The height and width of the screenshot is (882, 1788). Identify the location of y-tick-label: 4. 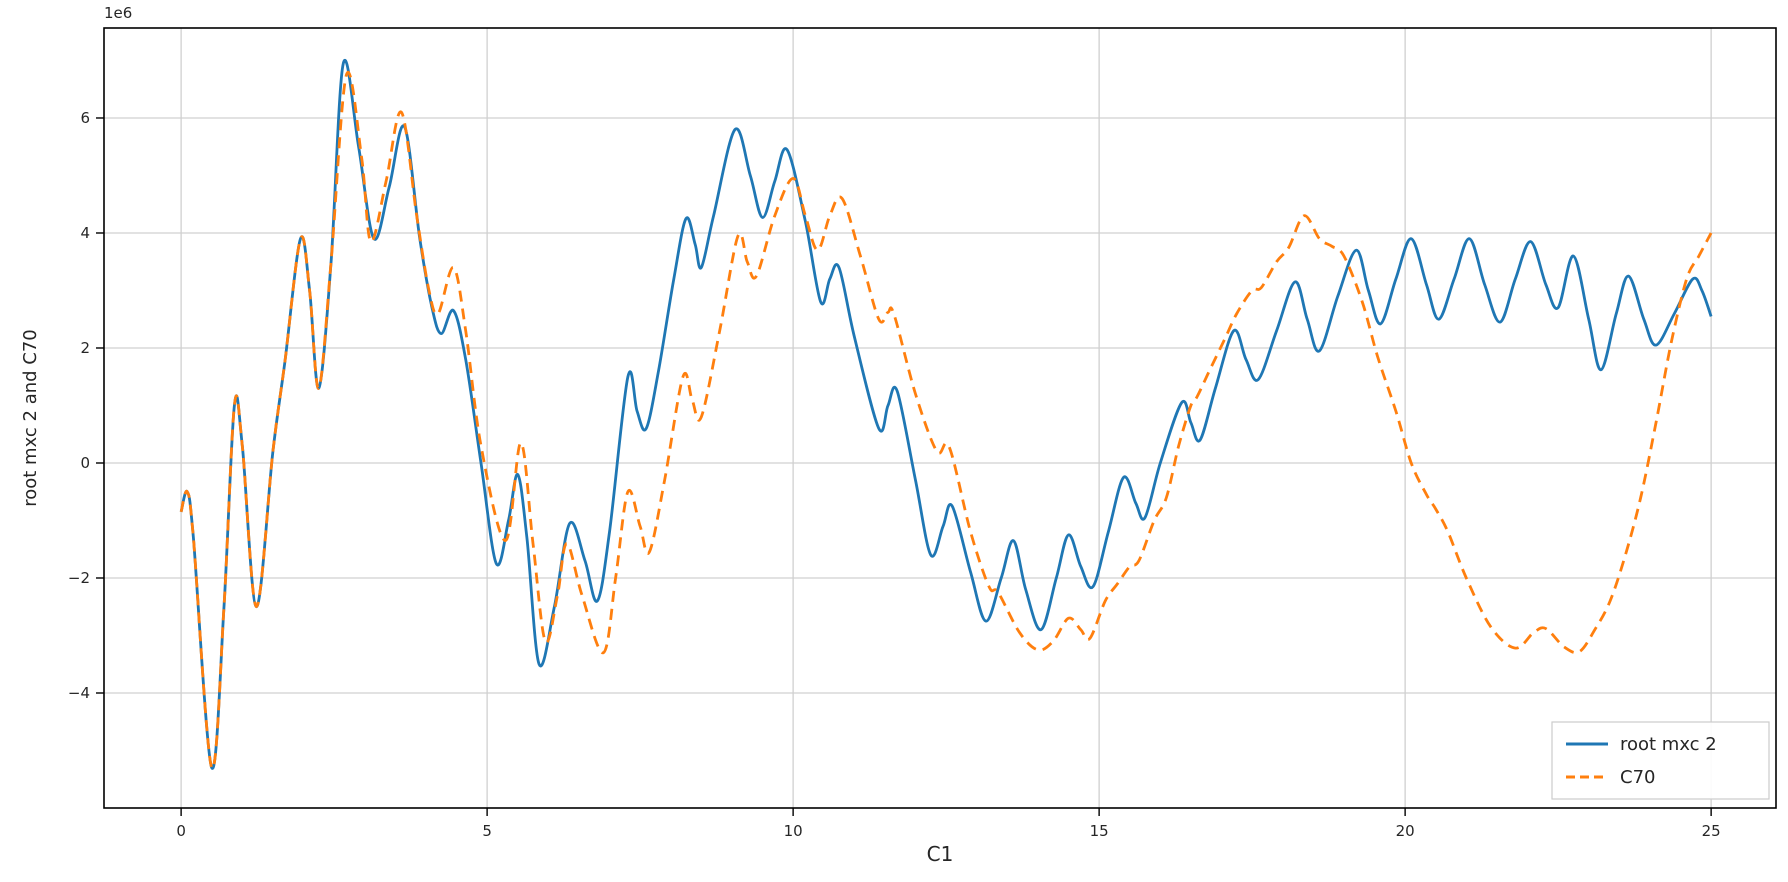
(85, 233).